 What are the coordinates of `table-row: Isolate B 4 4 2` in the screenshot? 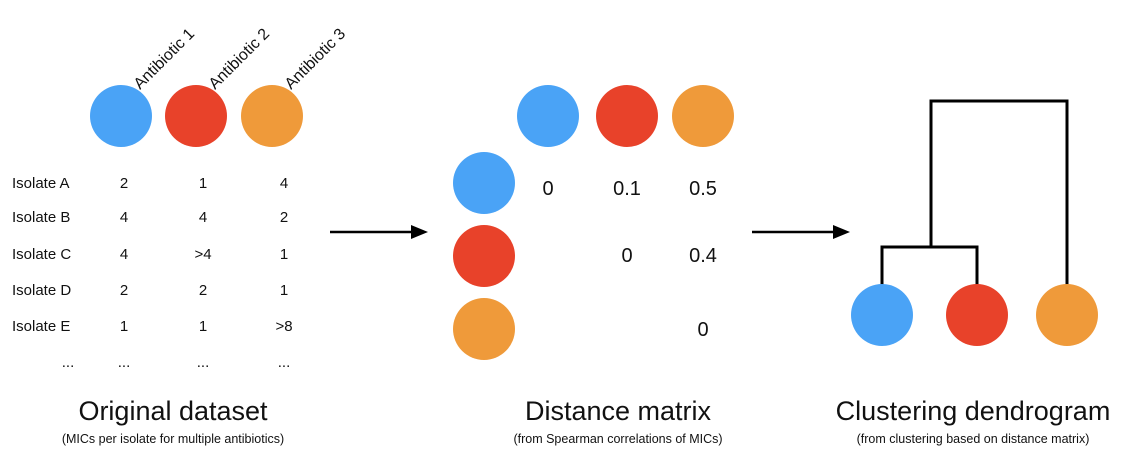 It's located at (150, 217).